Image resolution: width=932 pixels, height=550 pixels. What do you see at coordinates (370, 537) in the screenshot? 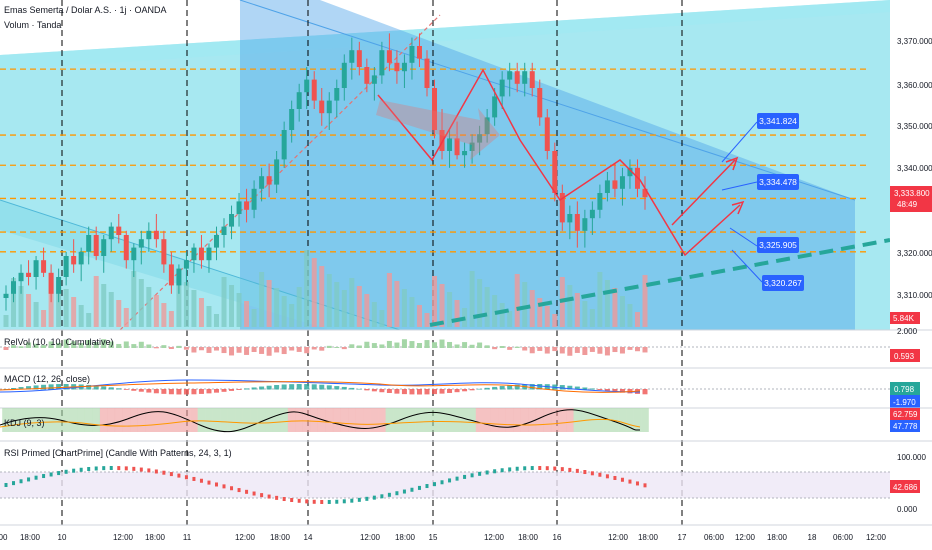
I see `time-label-9: 12:00` at bounding box center [370, 537].